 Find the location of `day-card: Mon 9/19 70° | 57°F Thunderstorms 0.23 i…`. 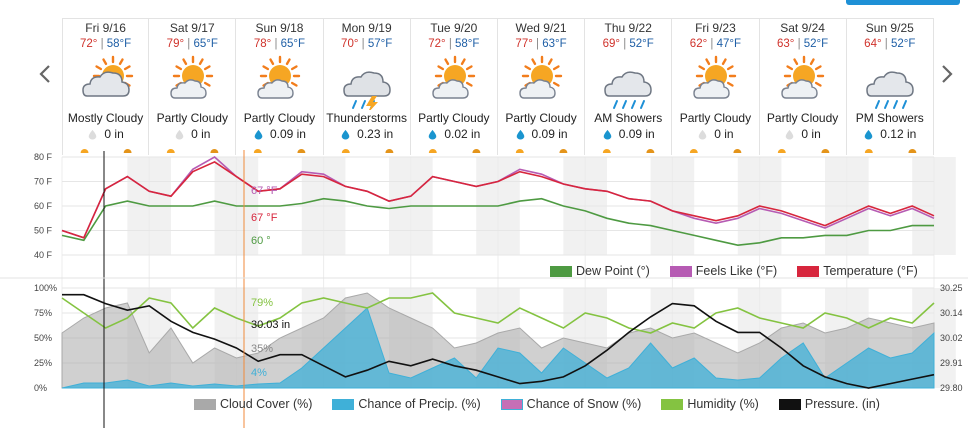

day-card: Mon 9/19 70° | 57°F Thunderstorms 0.23 i… is located at coordinates (367, 87).